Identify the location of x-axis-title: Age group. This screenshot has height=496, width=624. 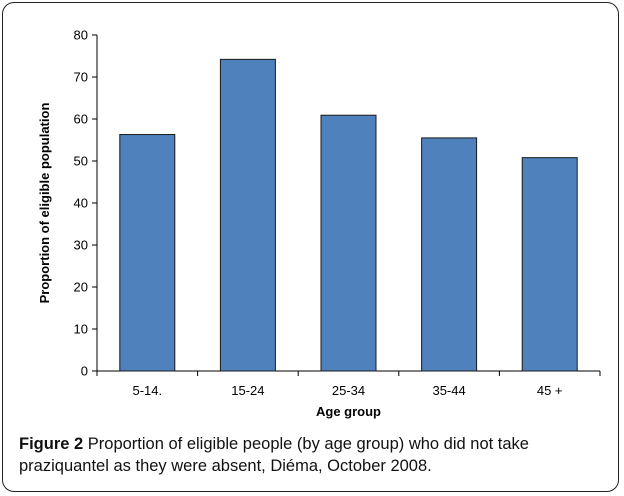
(348, 411).